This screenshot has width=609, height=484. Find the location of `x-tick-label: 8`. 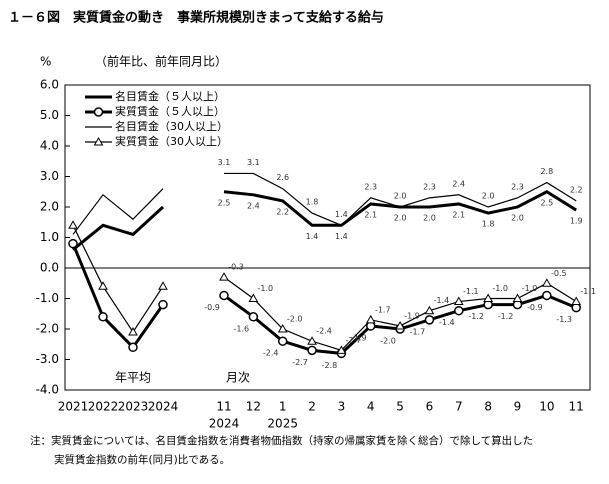

x-tick-label: 8 is located at coordinates (488, 407).